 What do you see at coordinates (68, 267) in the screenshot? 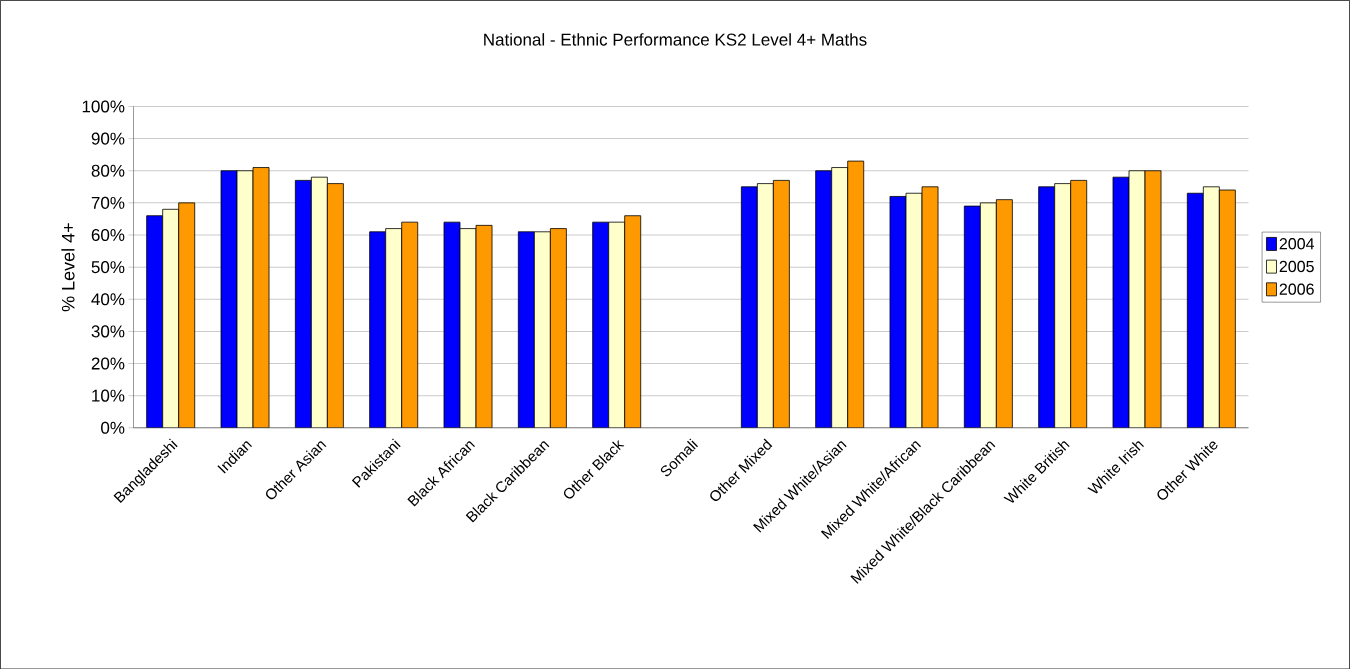
I see `y-axis-title: % Level 4+` at bounding box center [68, 267].